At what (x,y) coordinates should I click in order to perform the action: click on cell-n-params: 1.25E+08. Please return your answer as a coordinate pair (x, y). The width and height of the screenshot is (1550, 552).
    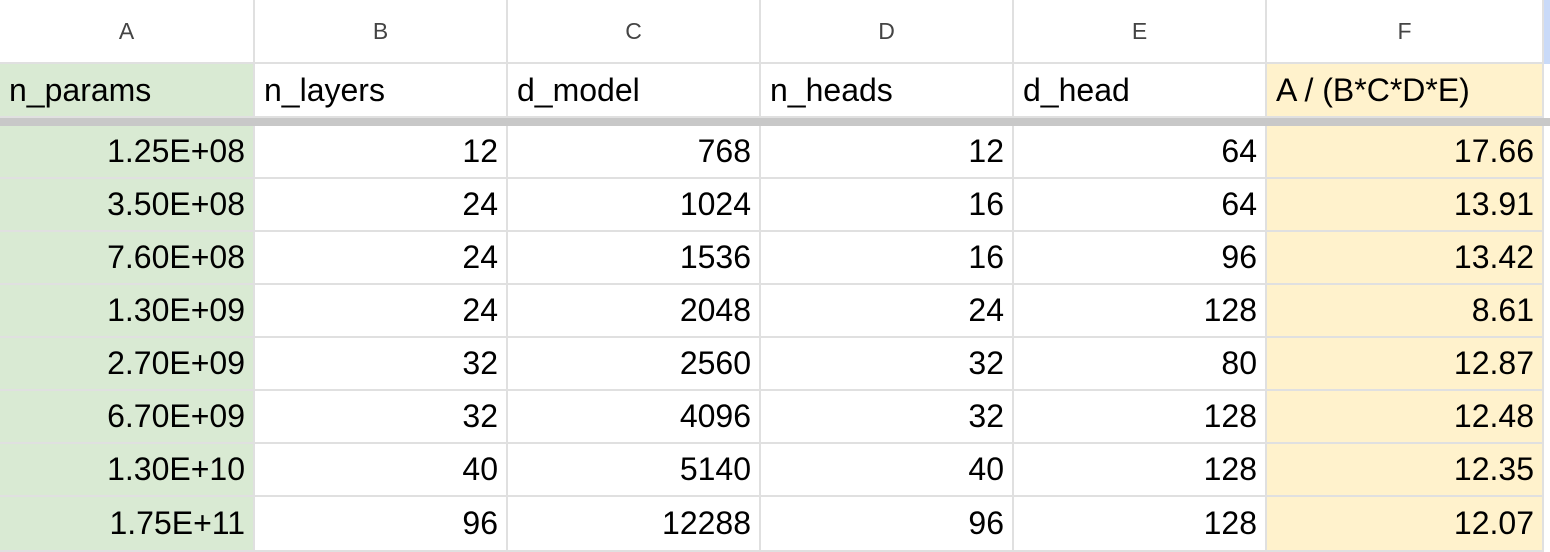
    Looking at the image, I should click on (127, 152).